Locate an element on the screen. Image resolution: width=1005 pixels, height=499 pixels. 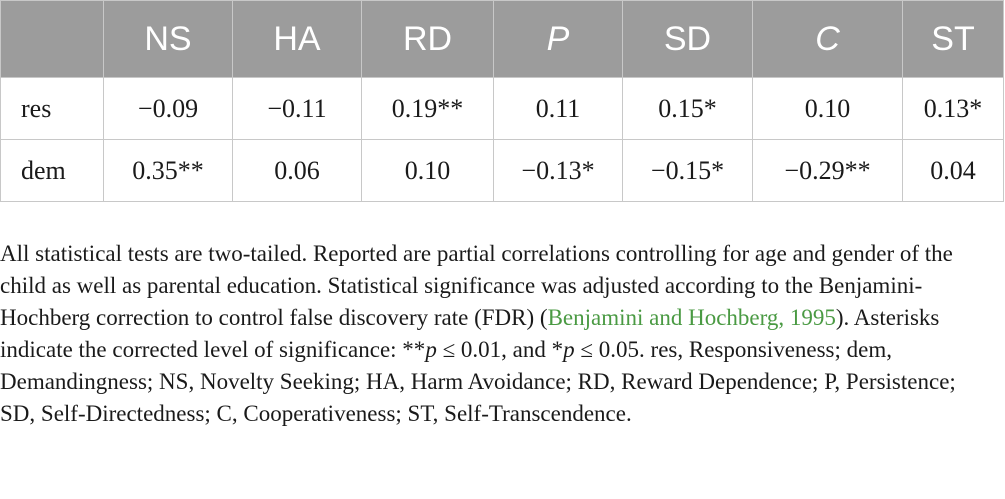
cell-dem-ns: 0.35** is located at coordinates (168, 170).